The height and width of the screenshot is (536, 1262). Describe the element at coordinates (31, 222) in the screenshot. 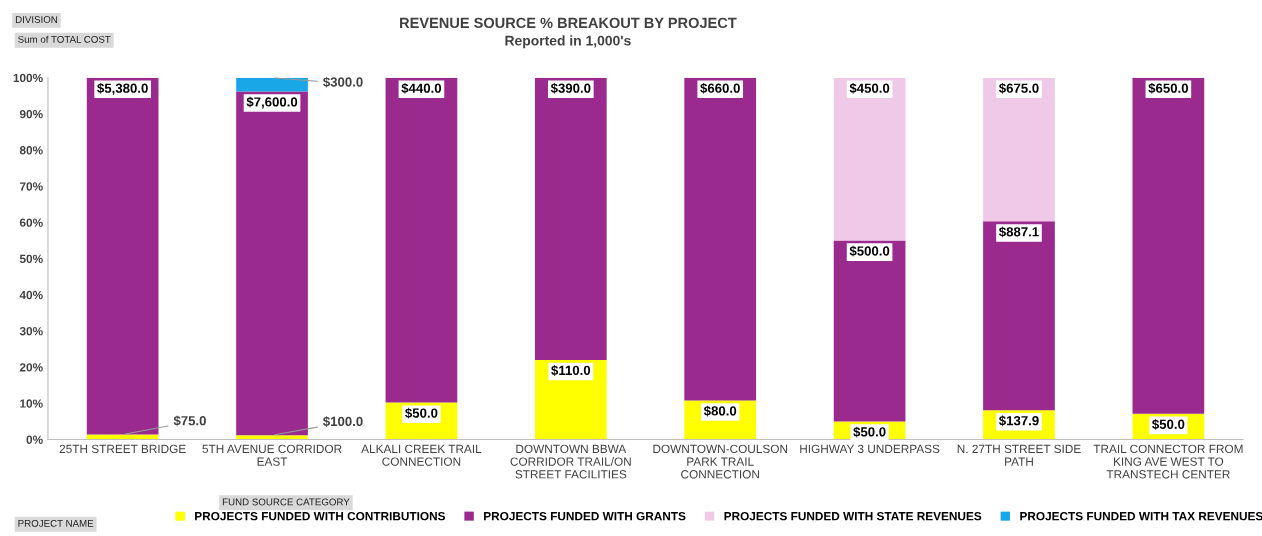

I see `y-tick-label: 60%` at that location.